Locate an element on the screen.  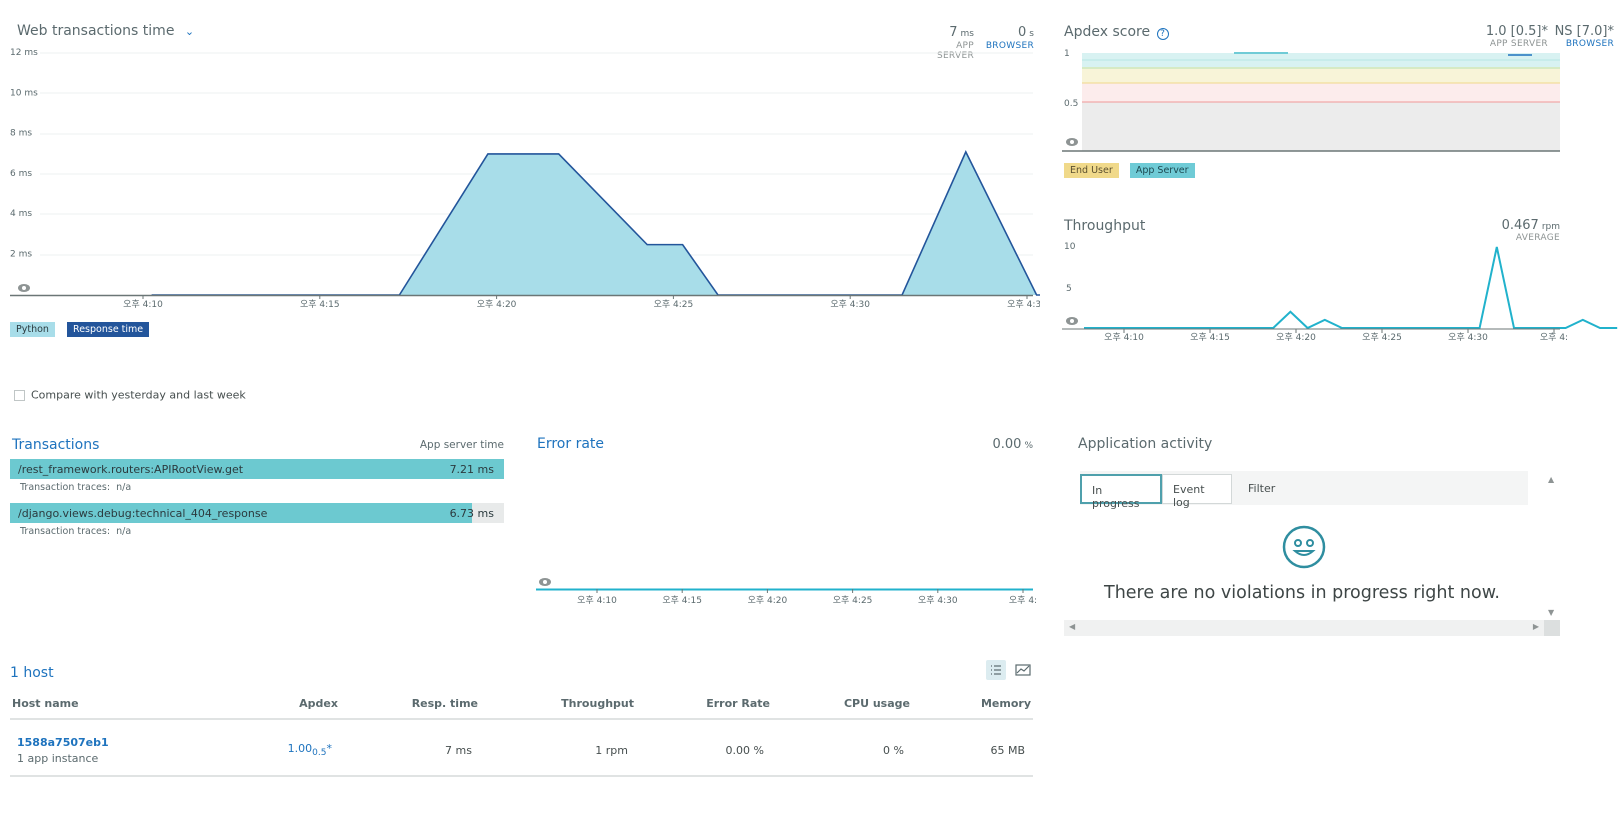
error-rate-summary: 0.00% is located at coordinates (1012, 444).